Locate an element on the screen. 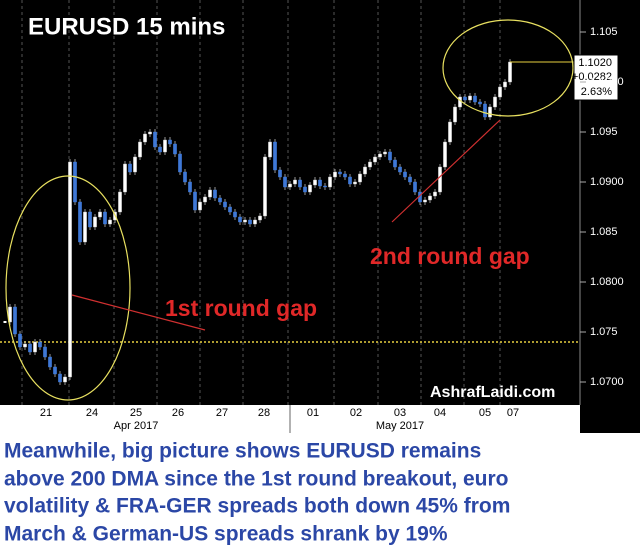 This screenshot has height=558, width=640. y-tick-label: 1.0800 is located at coordinates (607, 282).